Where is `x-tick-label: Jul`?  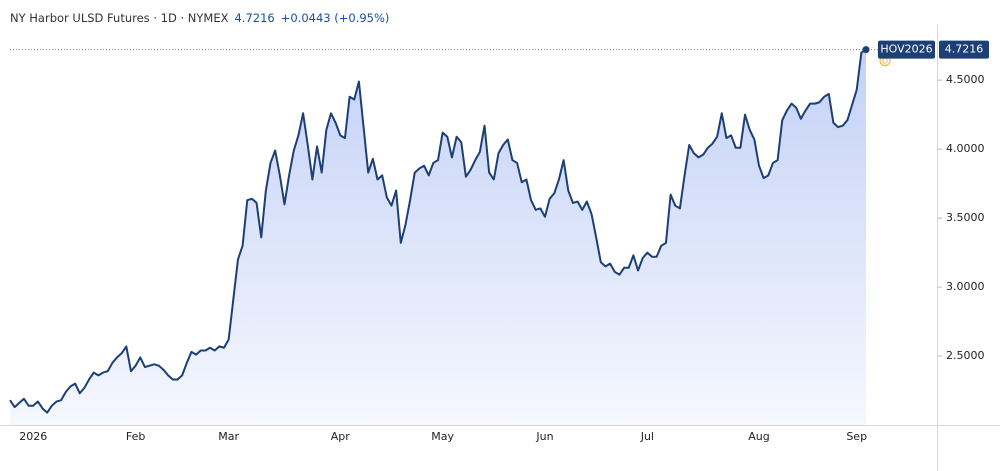
x-tick-label: Jul is located at coordinates (647, 436).